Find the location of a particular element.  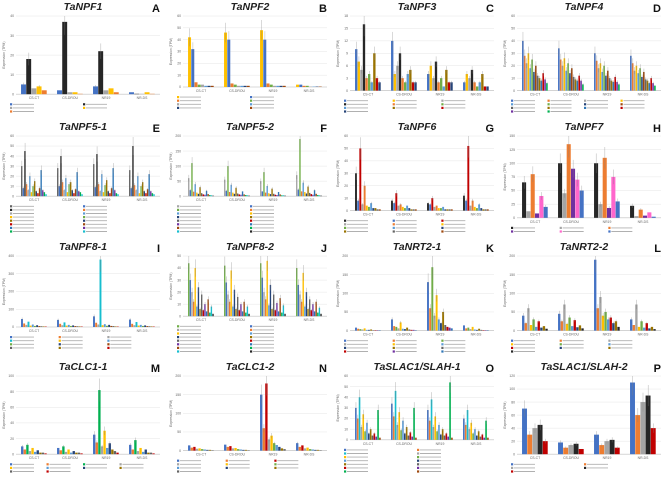

x-tick-label: CS-CT is located at coordinates (535, 458).